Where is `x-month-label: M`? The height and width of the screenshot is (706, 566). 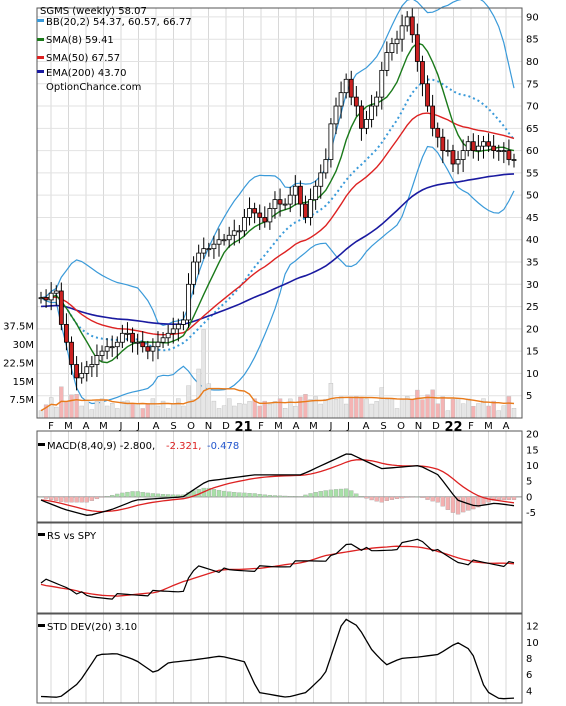
x-month-label: M is located at coordinates (313, 426).